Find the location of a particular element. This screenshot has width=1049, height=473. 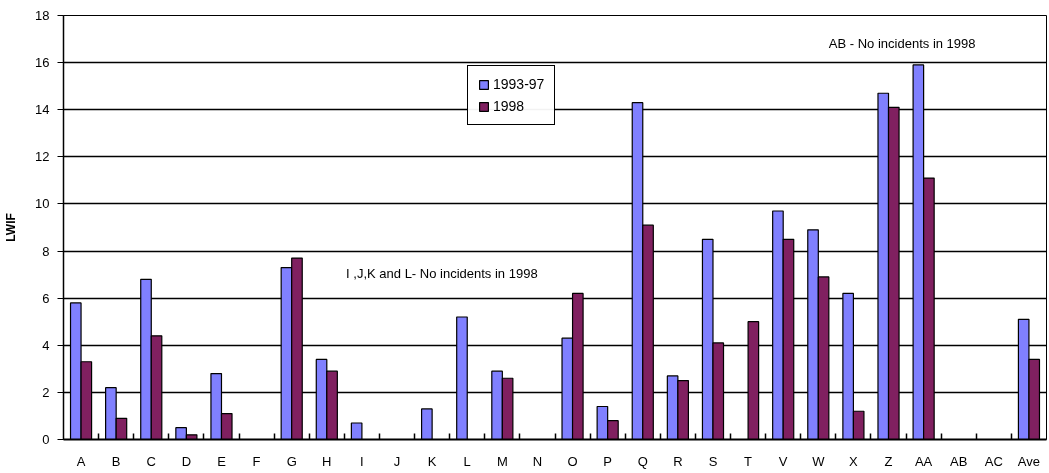

x-tick-label: V is located at coordinates (783, 461).